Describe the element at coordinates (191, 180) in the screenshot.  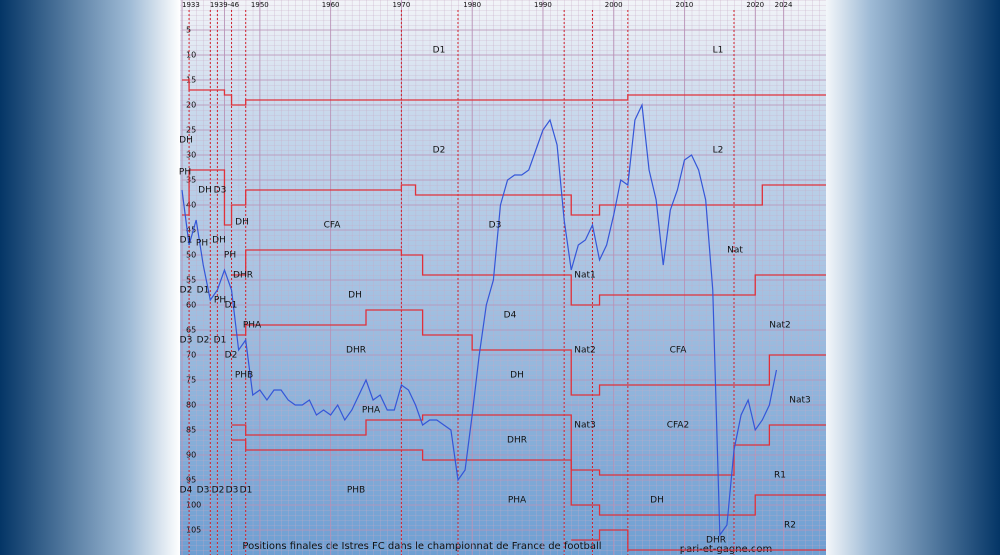
I see `y-tick-label: 35` at that location.